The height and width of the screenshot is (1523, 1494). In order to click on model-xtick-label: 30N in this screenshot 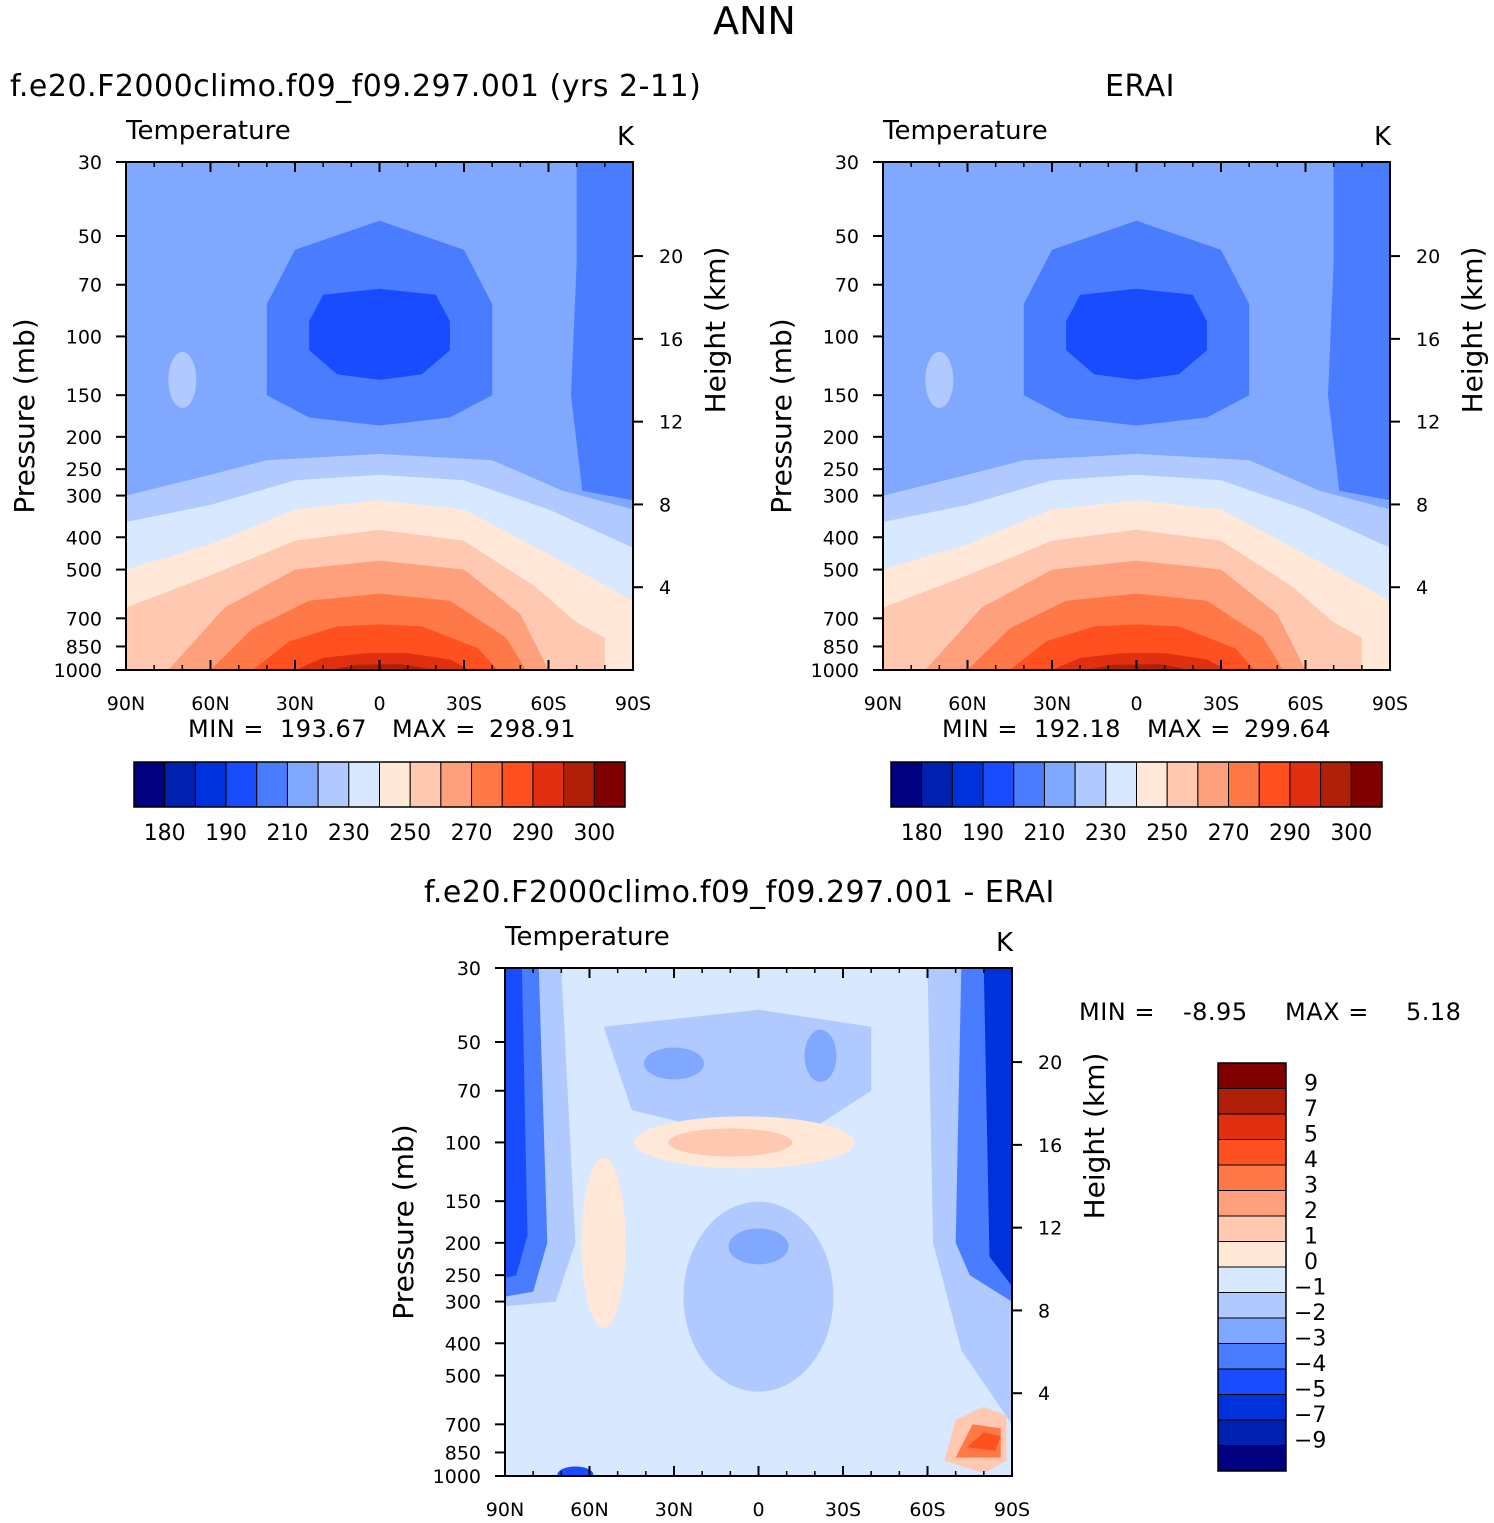, I will do `click(295, 704)`.